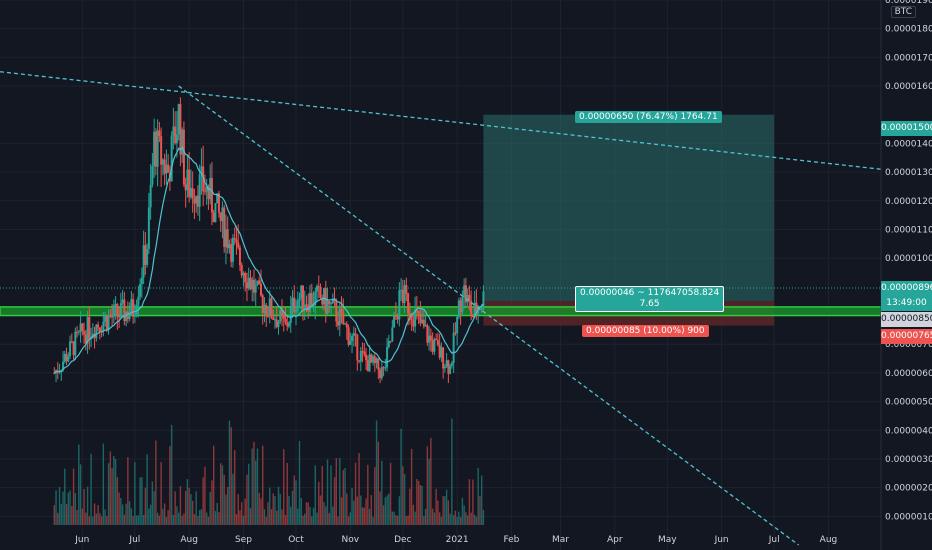 This screenshot has width=932, height=550. What do you see at coordinates (906, 319) in the screenshot?
I see `entry-price-label: 0.00000850` at bounding box center [906, 319].